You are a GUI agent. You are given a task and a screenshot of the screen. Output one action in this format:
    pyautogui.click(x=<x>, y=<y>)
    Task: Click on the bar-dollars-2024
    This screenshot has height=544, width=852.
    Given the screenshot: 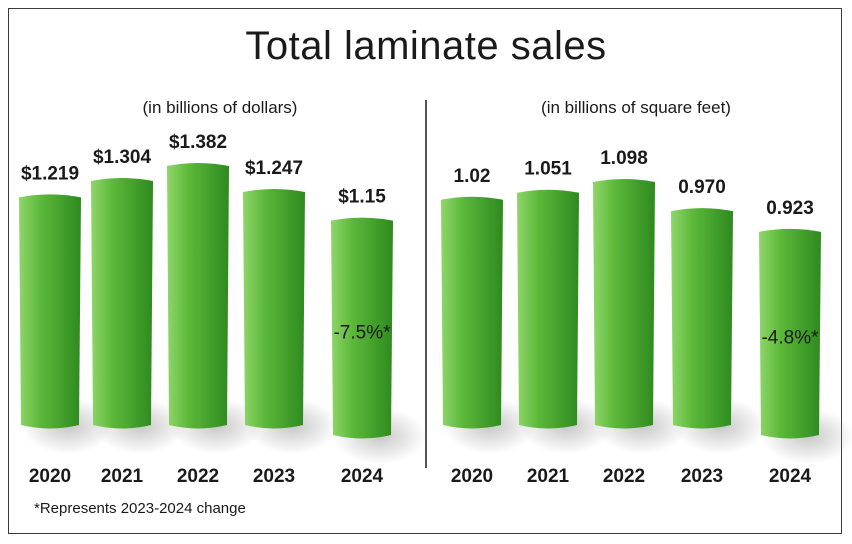 What is the action you would take?
    pyautogui.click(x=362, y=328)
    